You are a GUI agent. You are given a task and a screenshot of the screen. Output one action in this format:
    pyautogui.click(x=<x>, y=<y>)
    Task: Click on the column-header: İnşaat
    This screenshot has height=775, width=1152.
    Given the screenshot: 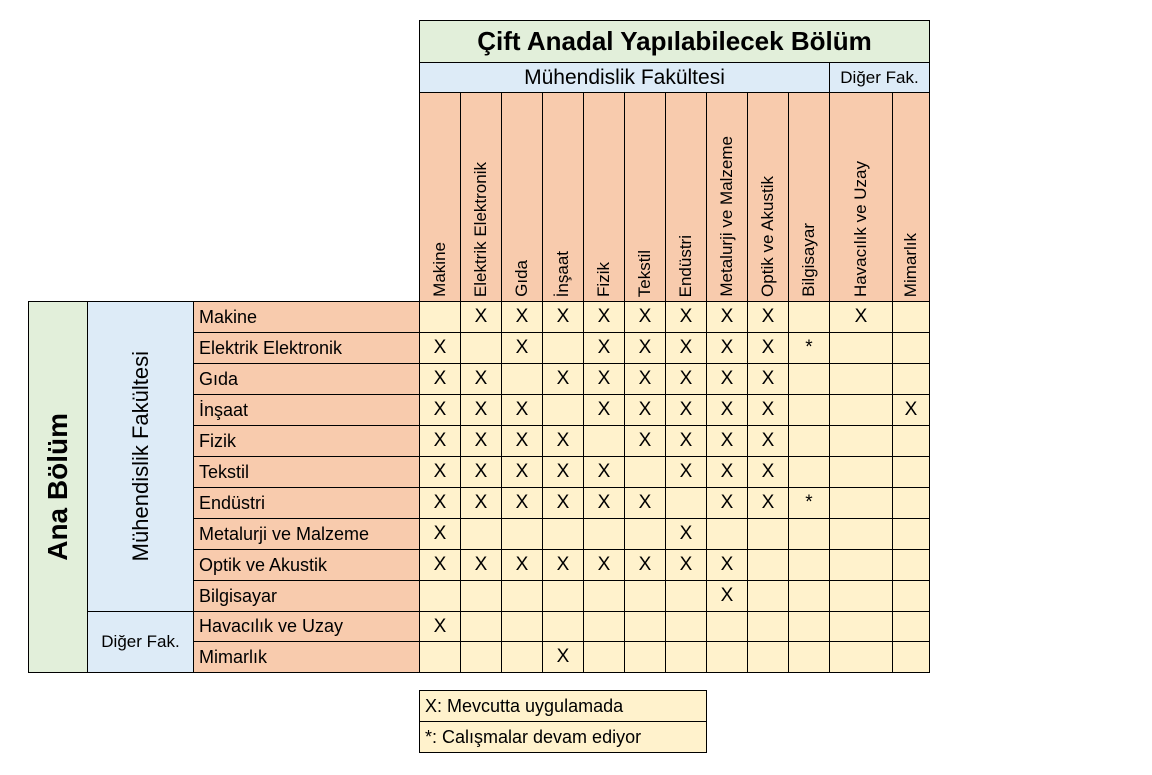 What is the action you would take?
    pyautogui.click(x=563, y=197)
    